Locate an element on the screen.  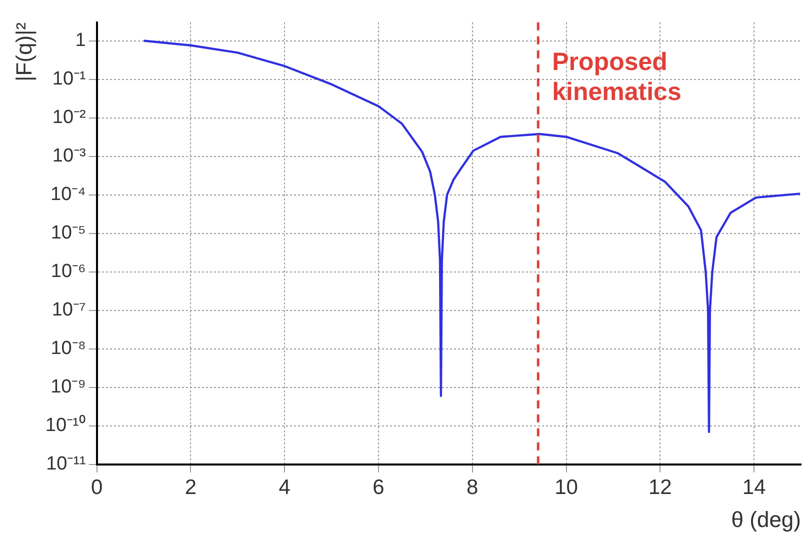
x-tick-label: 4 is located at coordinates (284, 487).